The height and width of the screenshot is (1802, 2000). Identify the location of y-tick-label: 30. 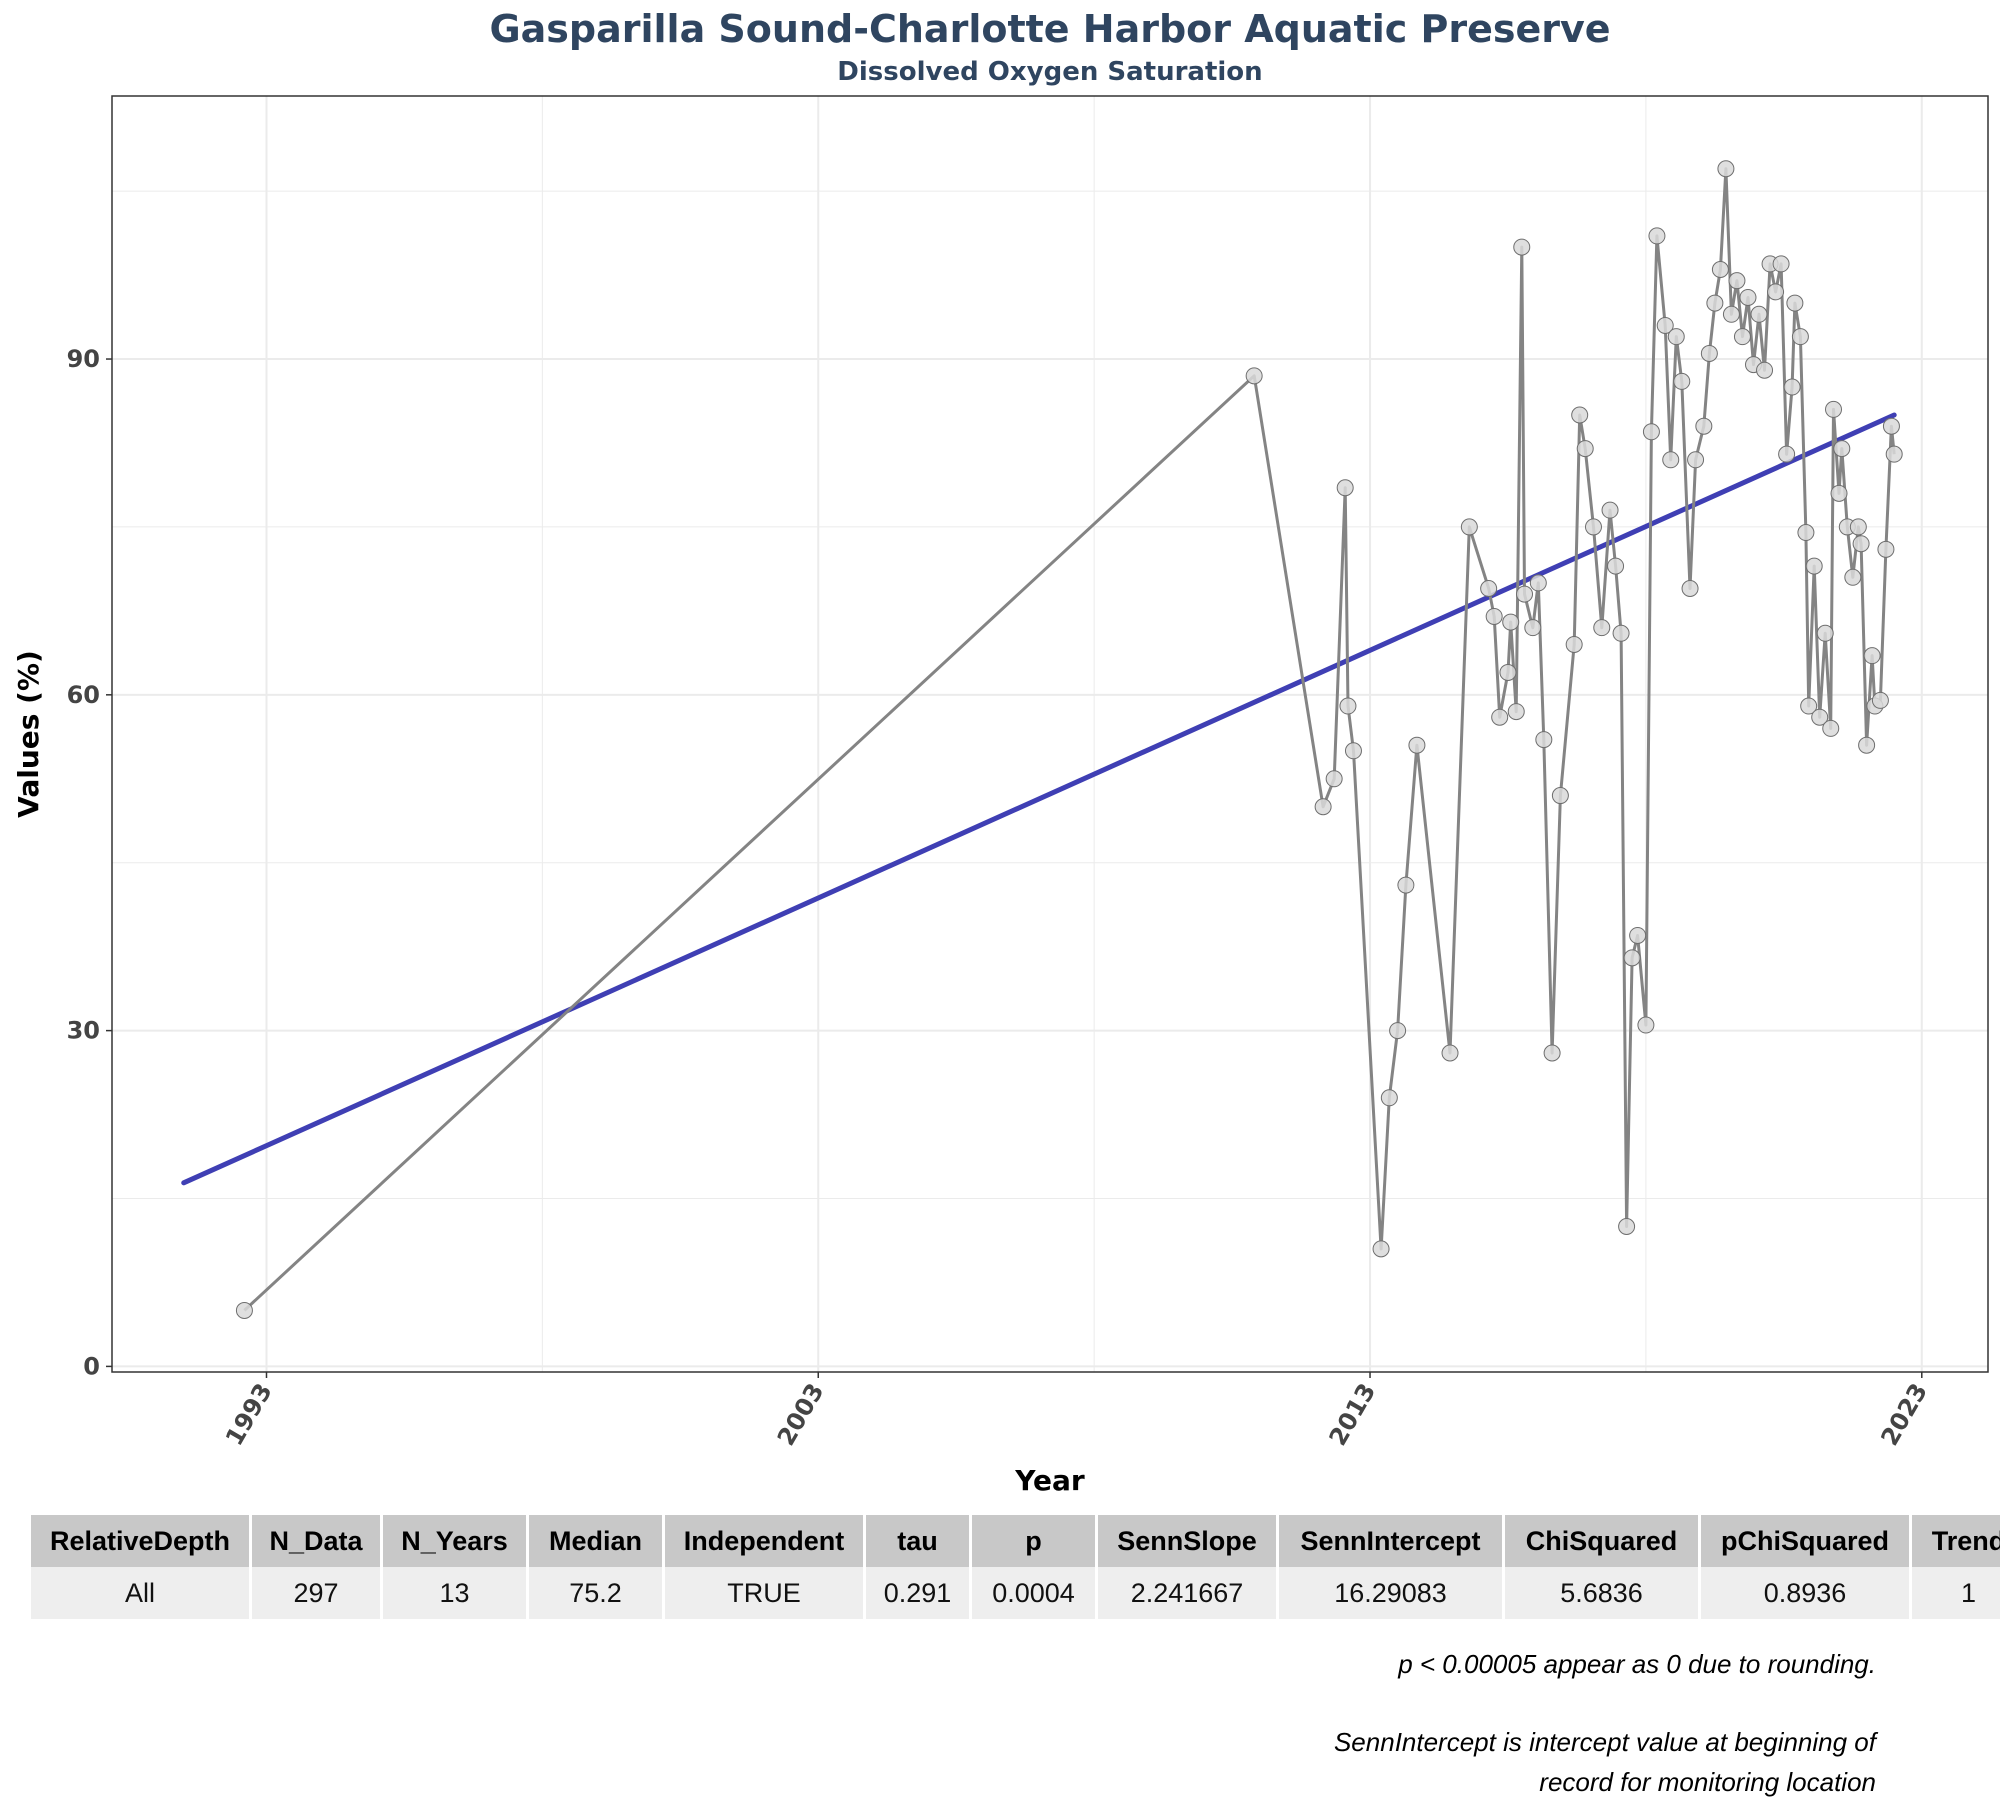
(83, 1031).